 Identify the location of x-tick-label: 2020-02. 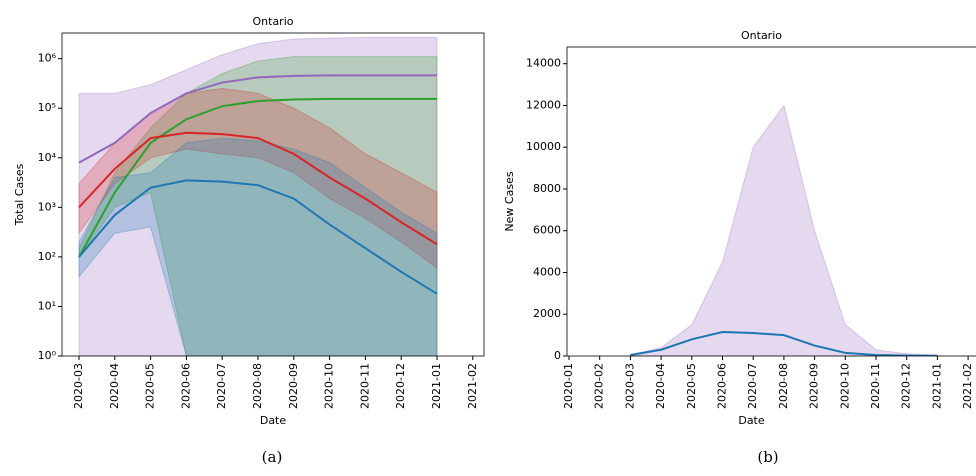
(599, 386).